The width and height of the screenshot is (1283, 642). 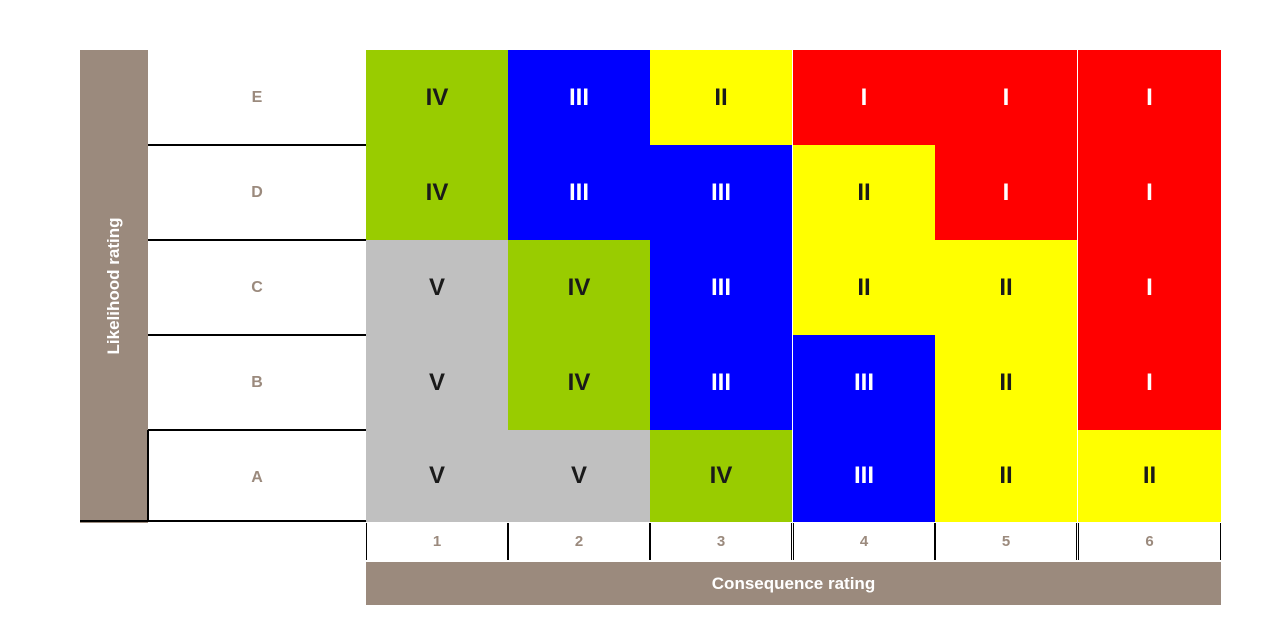 I want to click on risk-cell-a5: II, so click(x=1006, y=476).